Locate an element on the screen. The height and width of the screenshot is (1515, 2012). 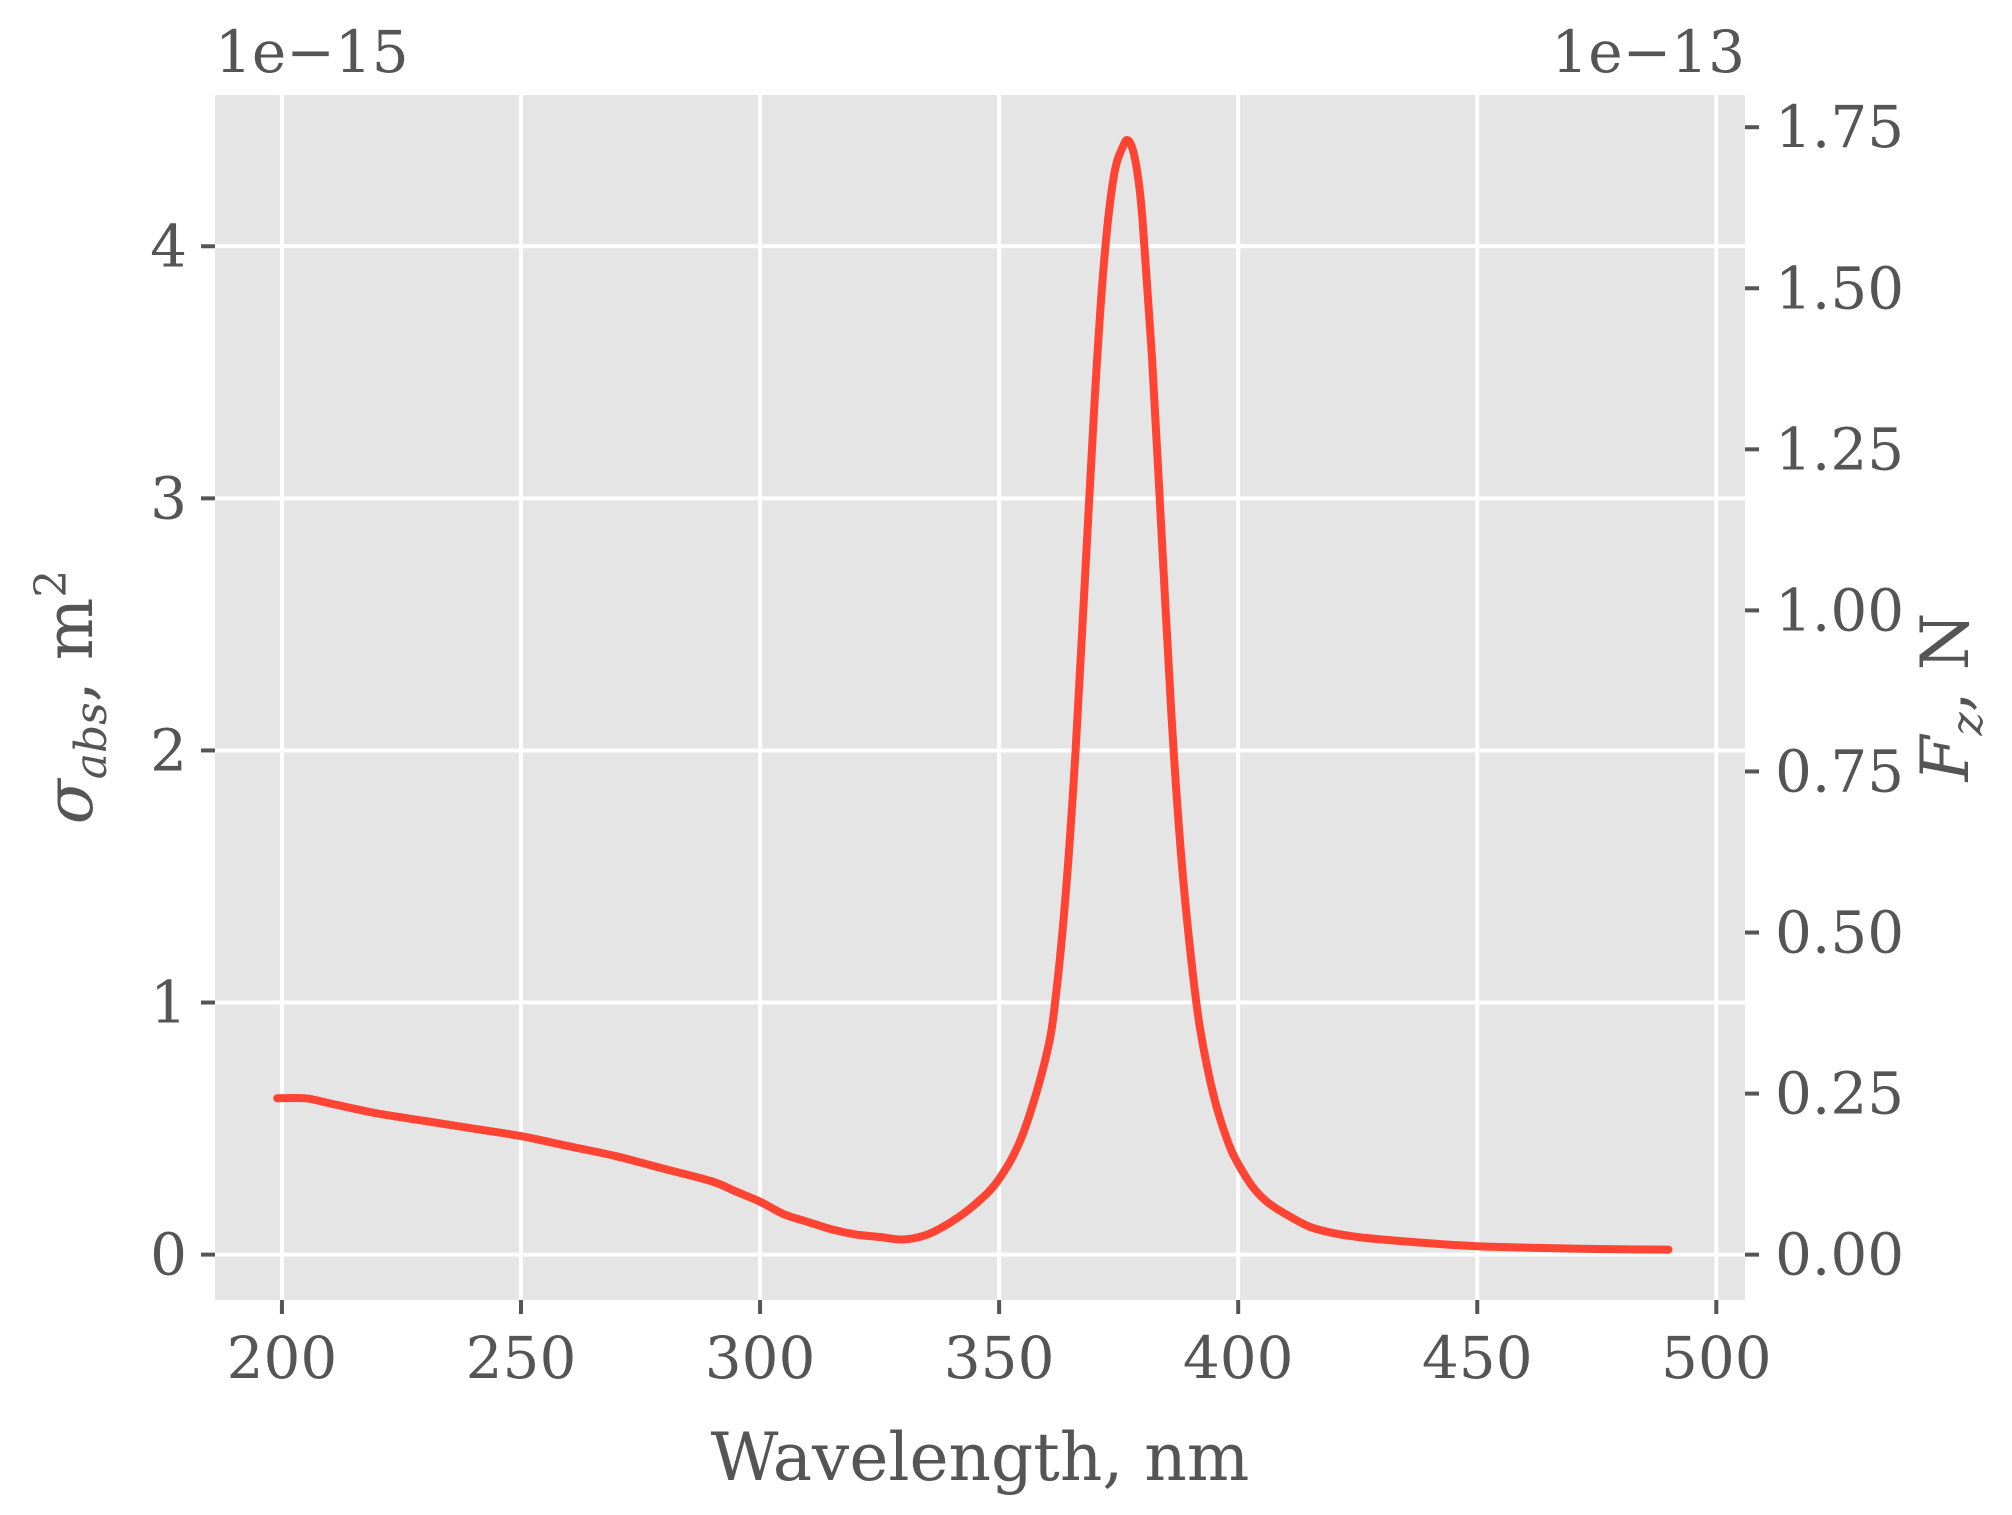
right-offset-text: 1e−13 is located at coordinates (1648, 52).